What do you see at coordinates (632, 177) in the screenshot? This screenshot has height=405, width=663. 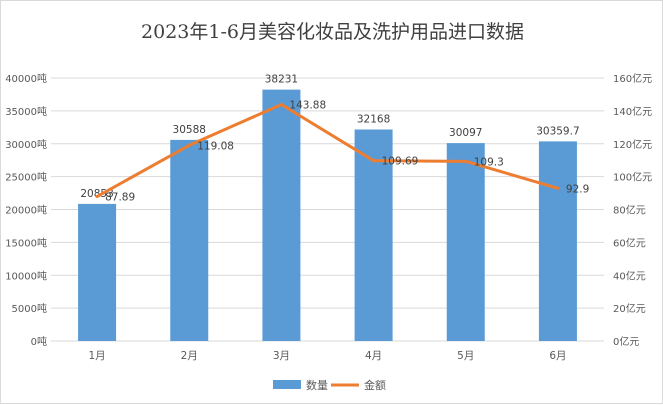 I see `y-right-tick-label: 100亿元` at bounding box center [632, 177].